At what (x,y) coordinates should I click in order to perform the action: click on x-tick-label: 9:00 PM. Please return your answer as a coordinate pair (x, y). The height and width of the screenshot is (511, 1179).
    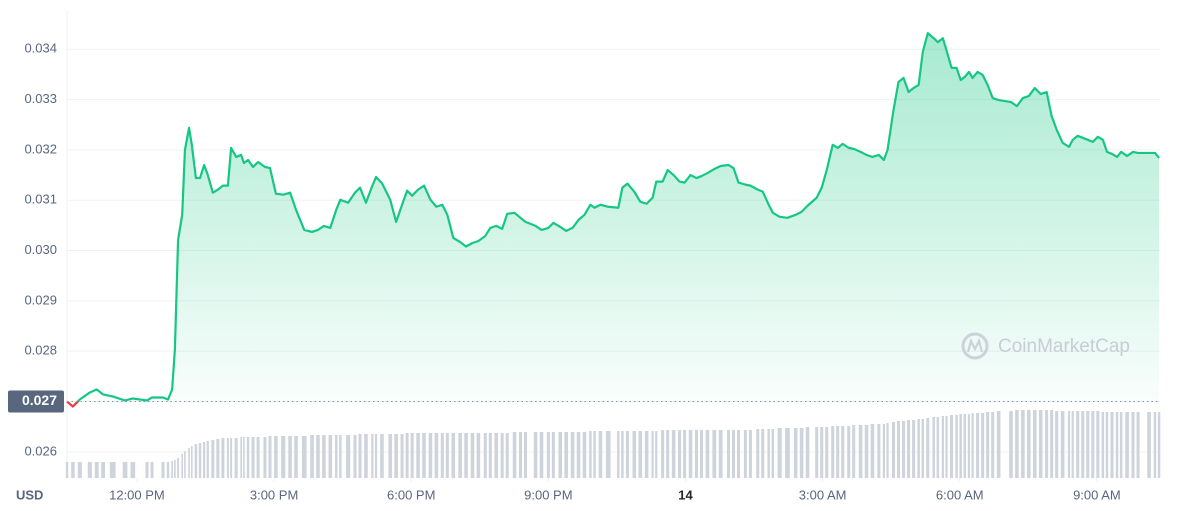
    Looking at the image, I should click on (548, 494).